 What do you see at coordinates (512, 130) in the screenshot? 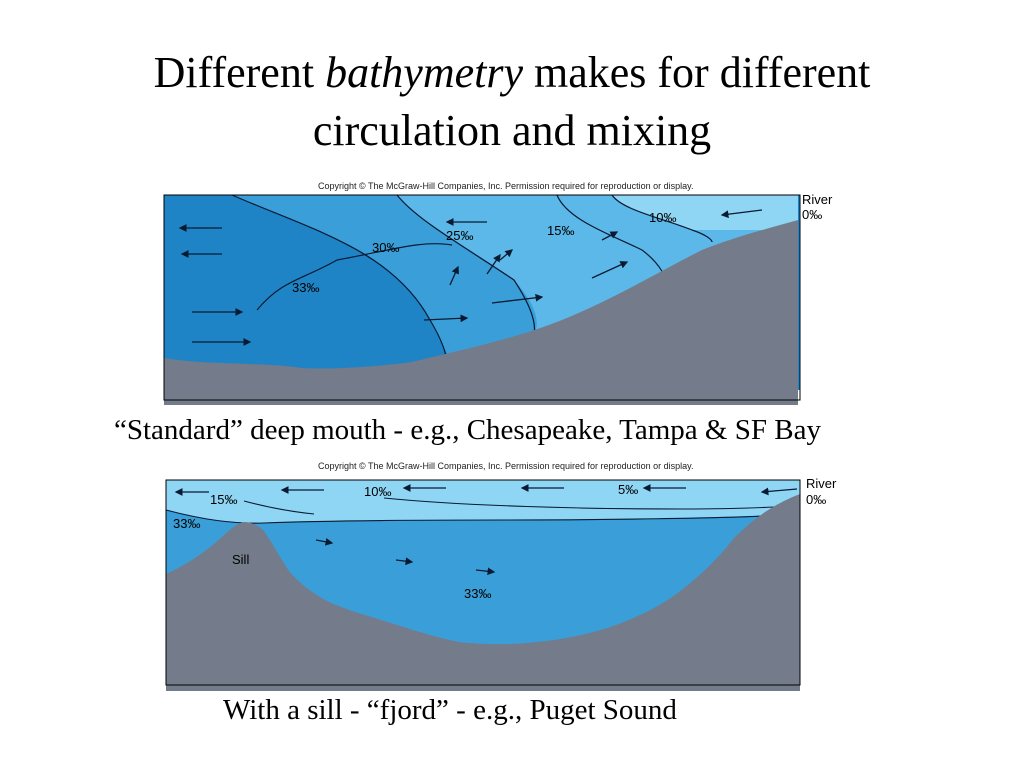
I see `title-line2: circulation and mixing` at bounding box center [512, 130].